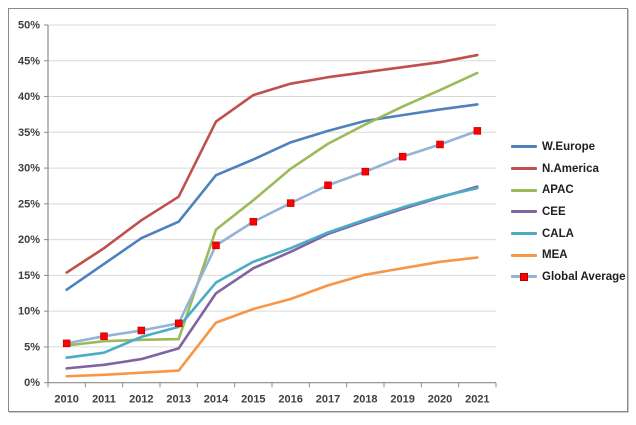 This screenshot has width=636, height=425. Describe the element at coordinates (584, 276) in the screenshot. I see `legend-label: Global Average` at that location.